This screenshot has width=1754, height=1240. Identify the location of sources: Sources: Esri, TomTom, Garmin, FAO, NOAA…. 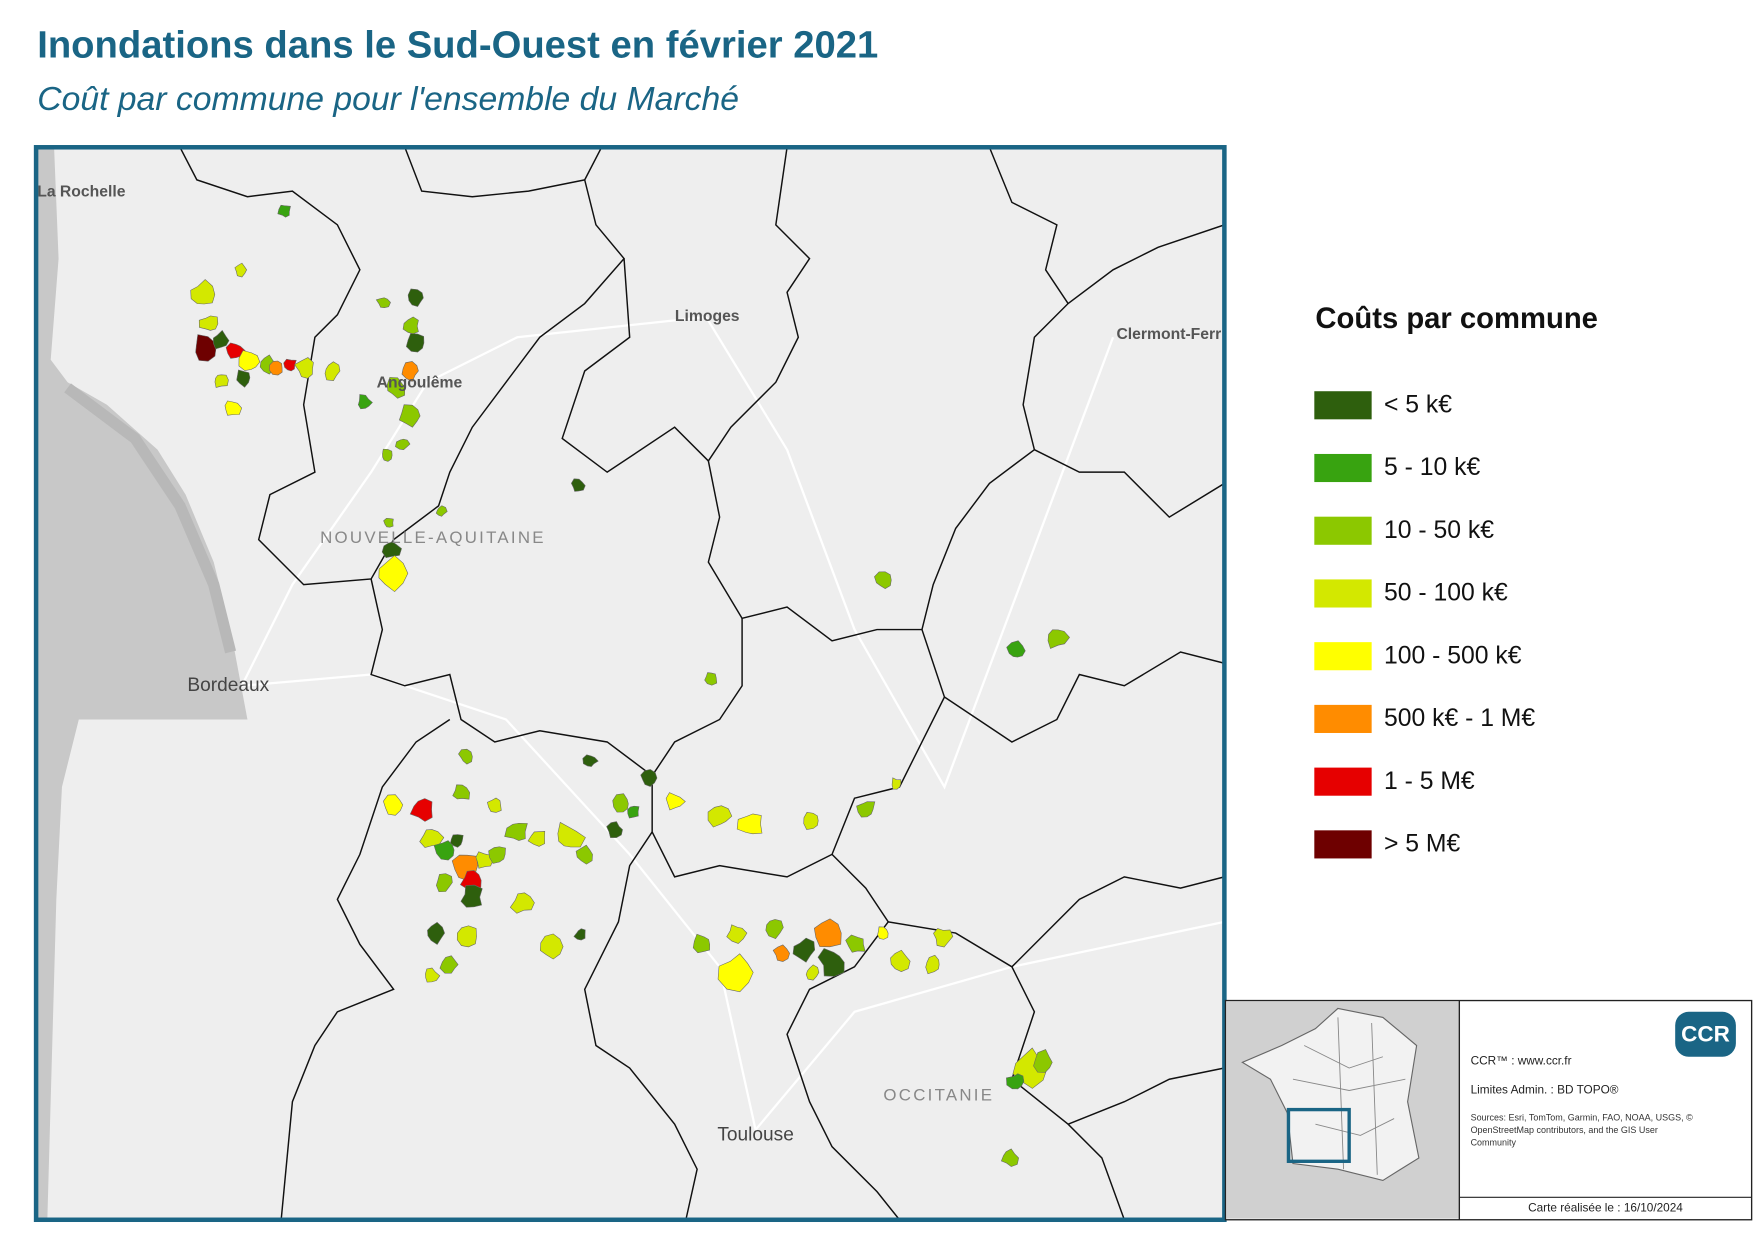
(1582, 1130).